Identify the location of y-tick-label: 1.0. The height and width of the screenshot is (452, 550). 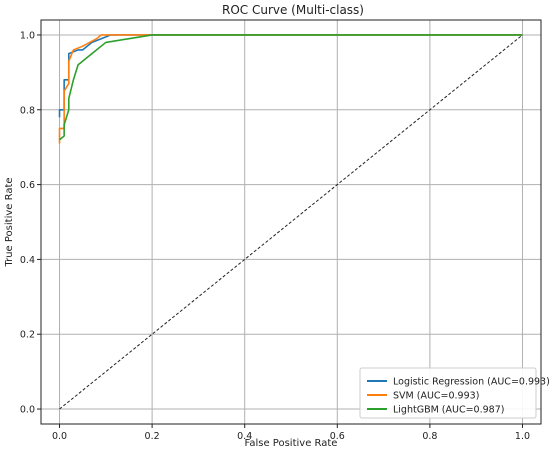
(27, 35).